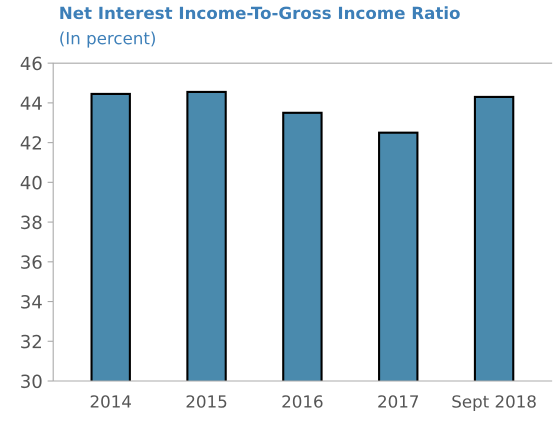 The height and width of the screenshot is (421, 560). What do you see at coordinates (494, 403) in the screenshot?
I see `x-tick-label: Sept 2018` at bounding box center [494, 403].